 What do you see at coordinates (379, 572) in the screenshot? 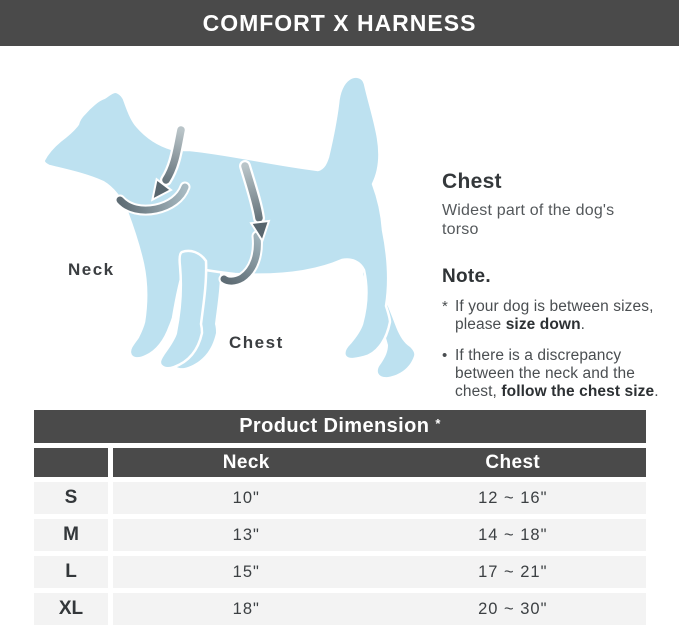
I see `value-cells: 15" 17 ~ 21"` at bounding box center [379, 572].